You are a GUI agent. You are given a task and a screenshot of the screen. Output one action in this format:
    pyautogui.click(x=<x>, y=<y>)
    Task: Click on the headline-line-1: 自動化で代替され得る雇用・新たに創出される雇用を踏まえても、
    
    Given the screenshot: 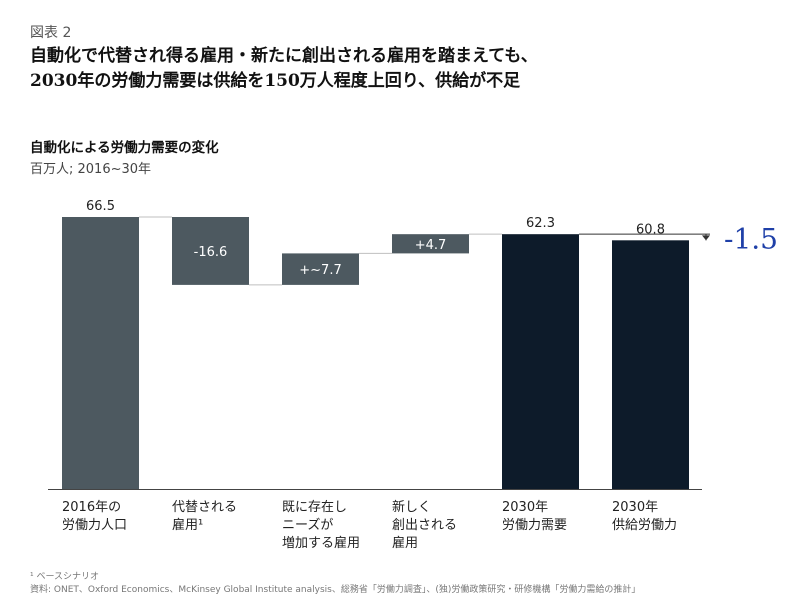 What is the action you would take?
    pyautogui.click(x=284, y=56)
    